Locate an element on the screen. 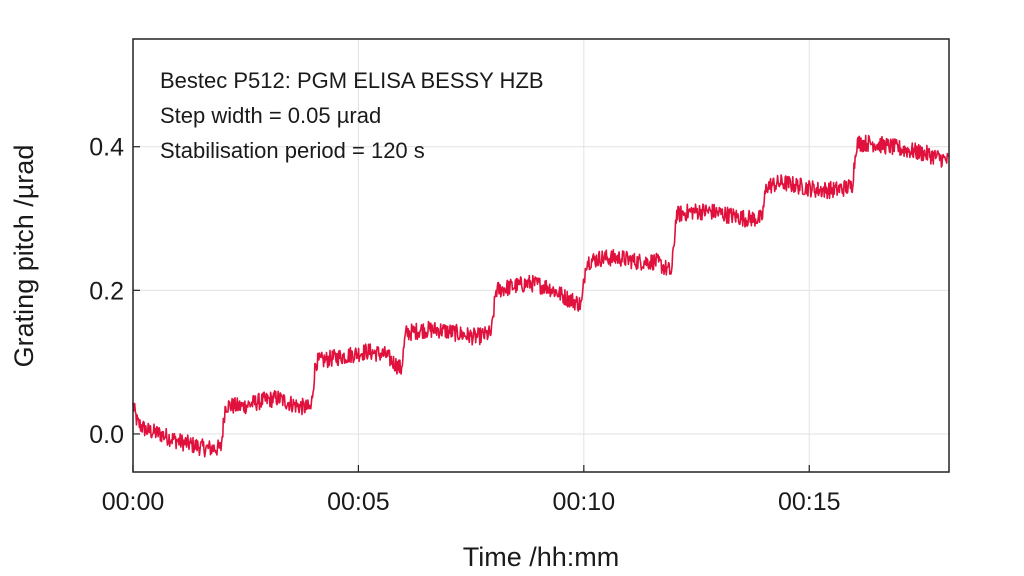 Image resolution: width=1024 pixels, height=576 pixels. annotation-line-2: Step width = 0.05 µrad is located at coordinates (270, 115).